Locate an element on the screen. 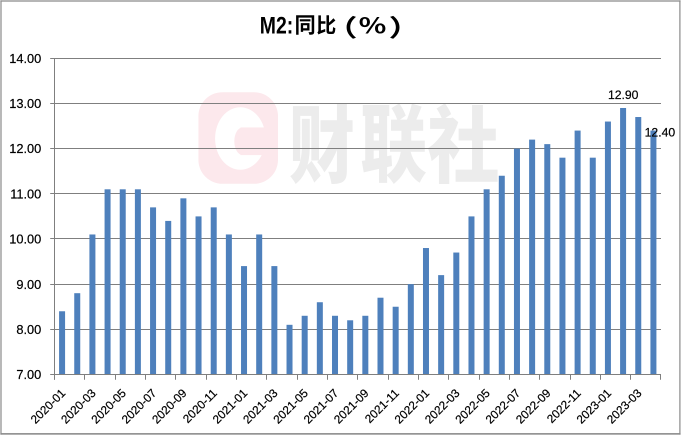 This screenshot has height=441, width=681. svg-text: 10.00 is located at coordinates (25, 239).